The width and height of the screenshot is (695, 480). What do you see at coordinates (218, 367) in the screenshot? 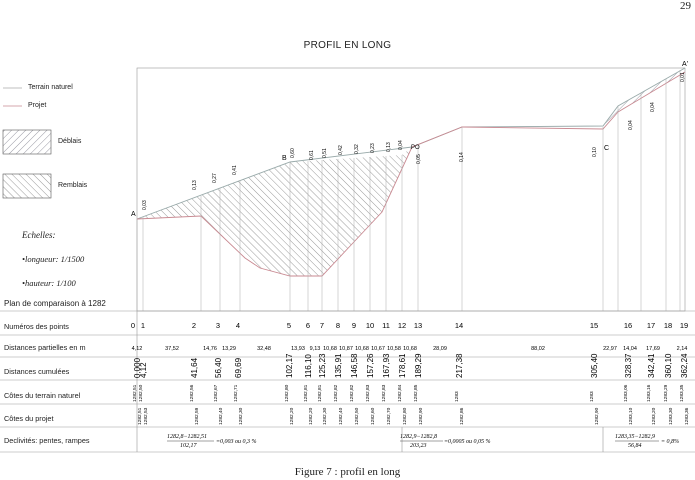
I see `cumulative-distance: 56,40` at bounding box center [218, 367].